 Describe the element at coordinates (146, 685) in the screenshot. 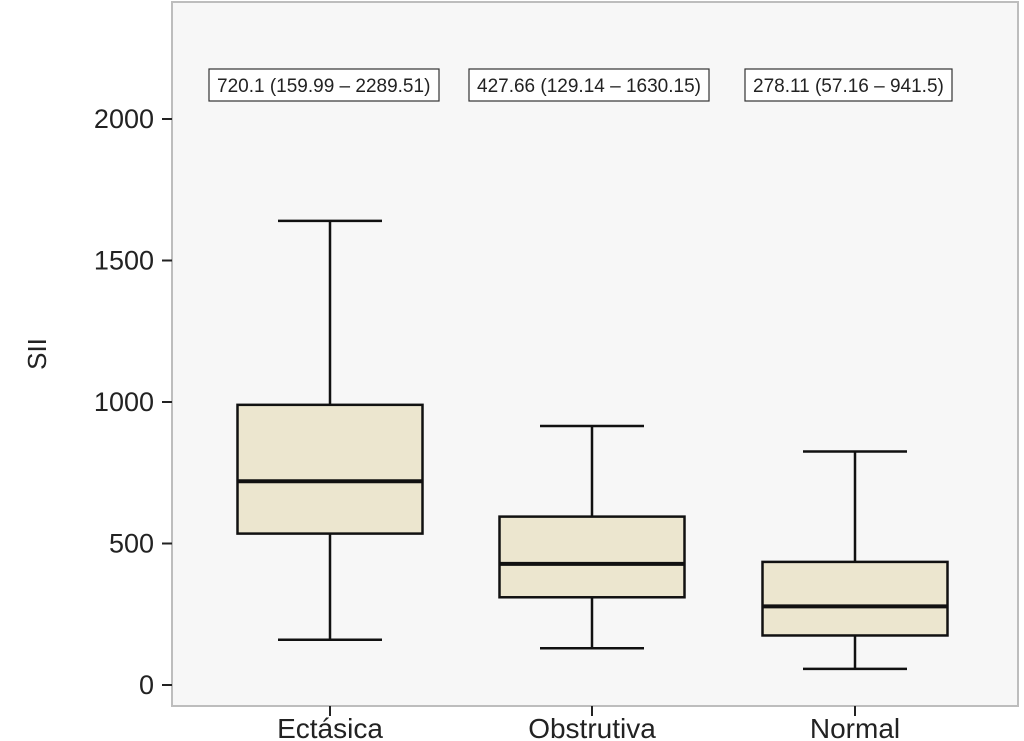

I see `y-tick-label: 0` at that location.